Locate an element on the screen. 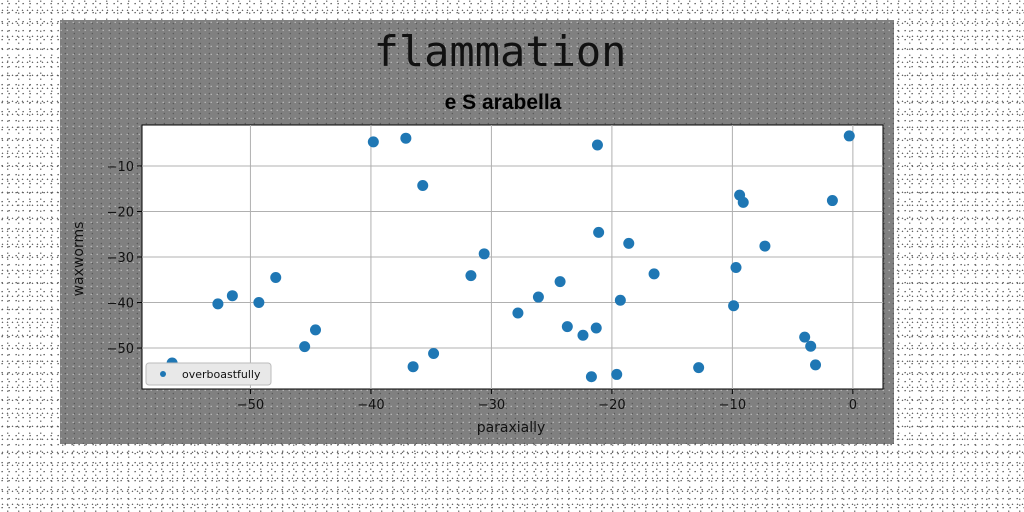  y-tick-label: −40 is located at coordinates (120, 304).